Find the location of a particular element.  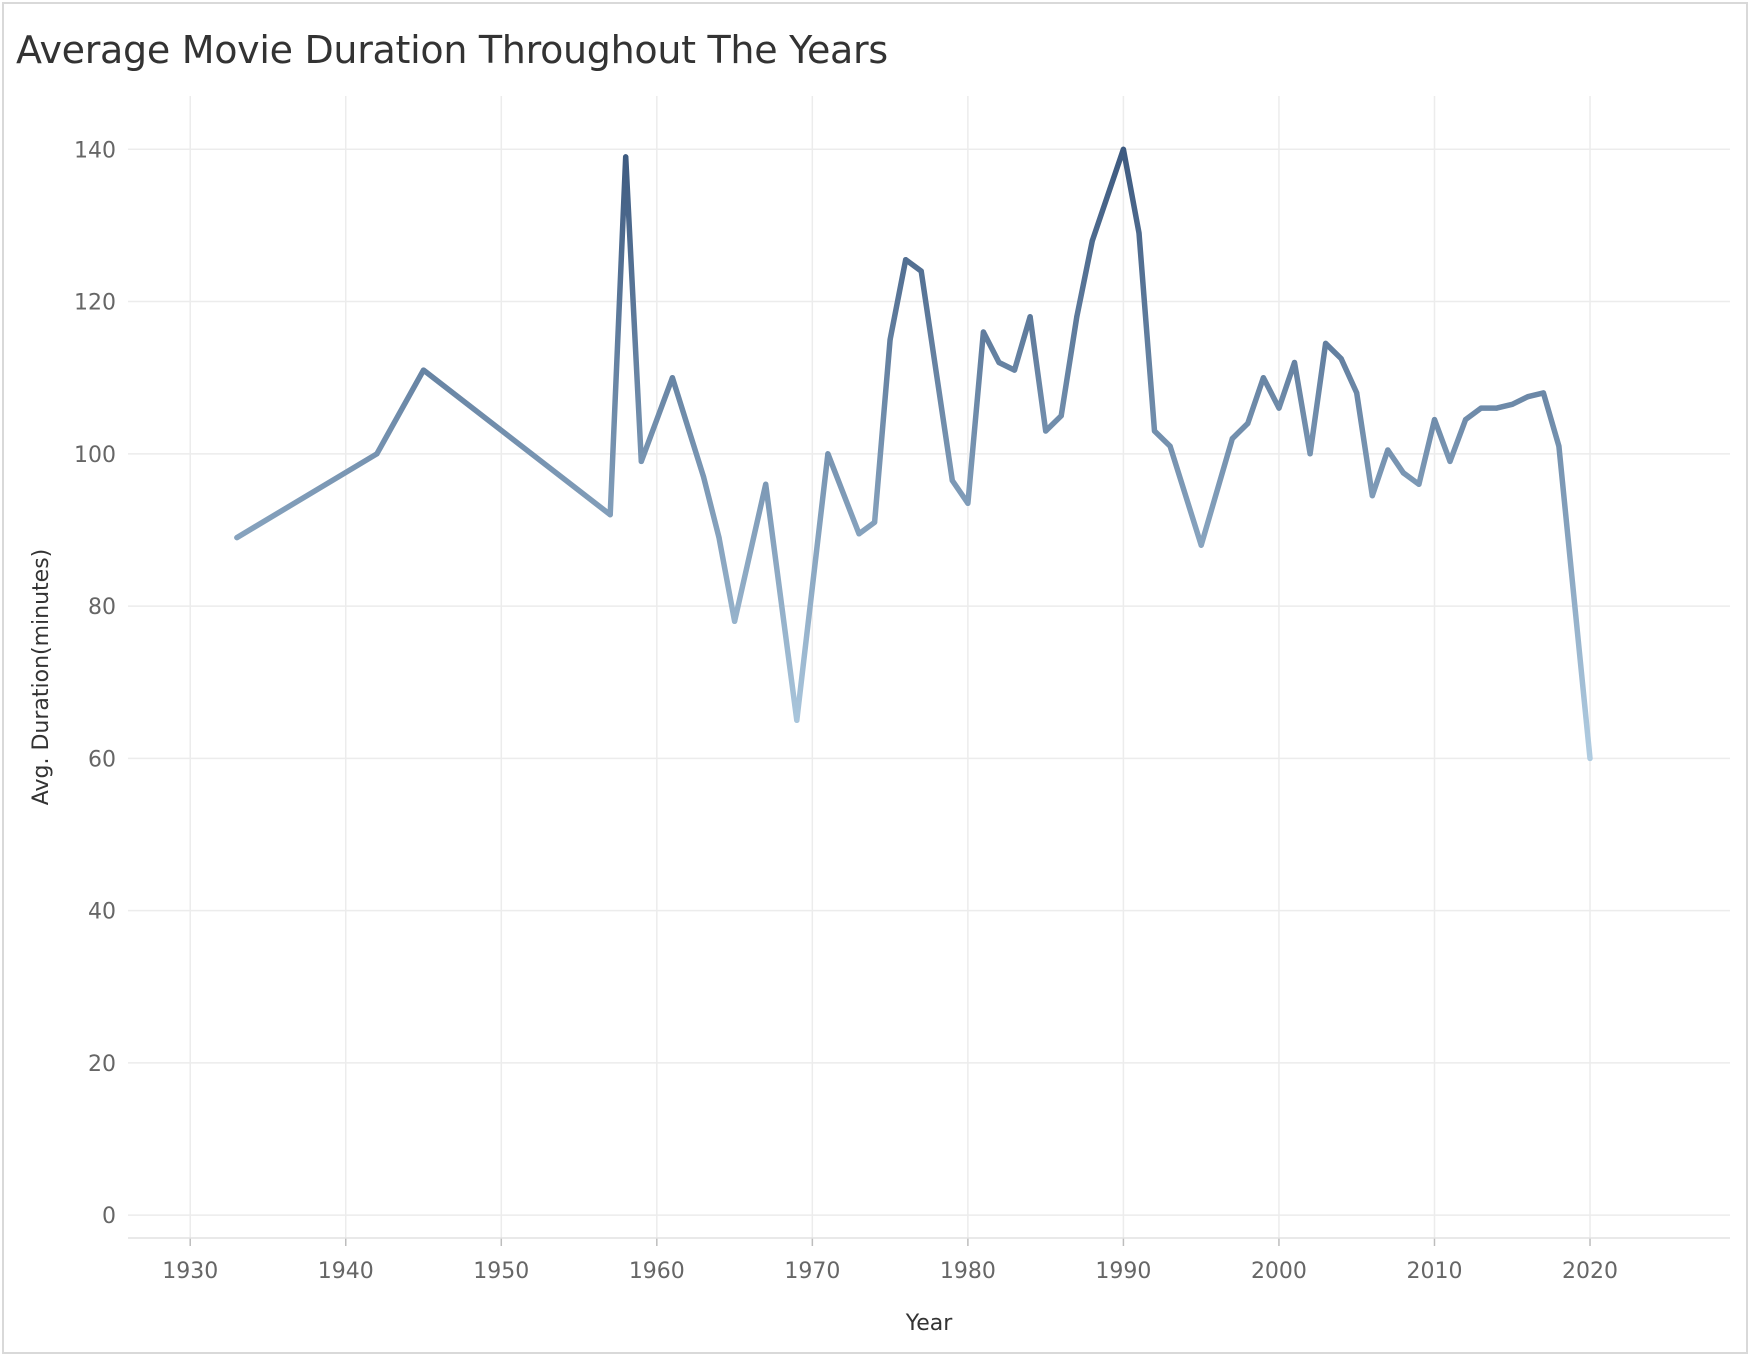

data-point-1964 is located at coordinates (719, 537).